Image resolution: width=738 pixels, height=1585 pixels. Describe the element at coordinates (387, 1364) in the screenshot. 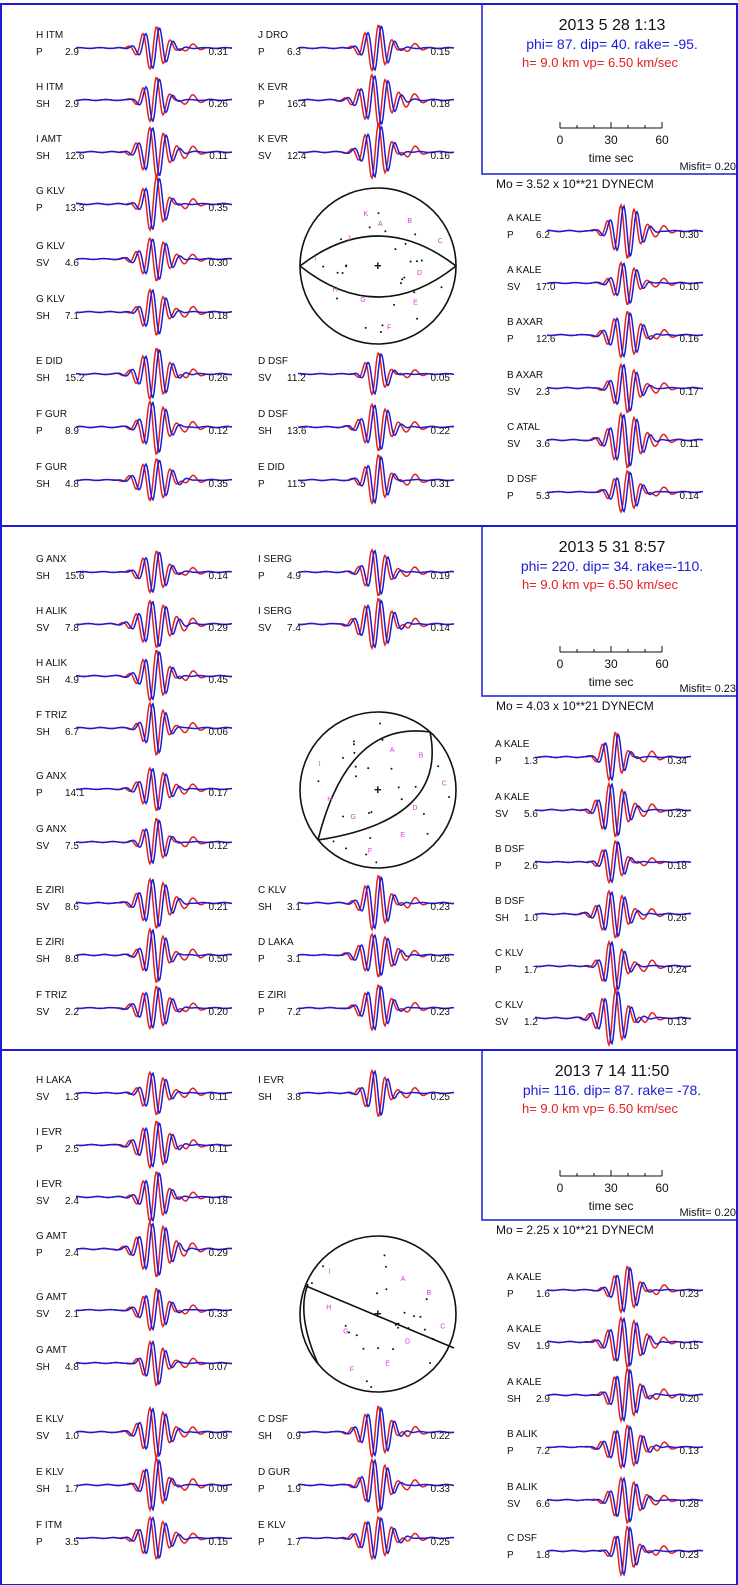

I see `station-label: E` at that location.